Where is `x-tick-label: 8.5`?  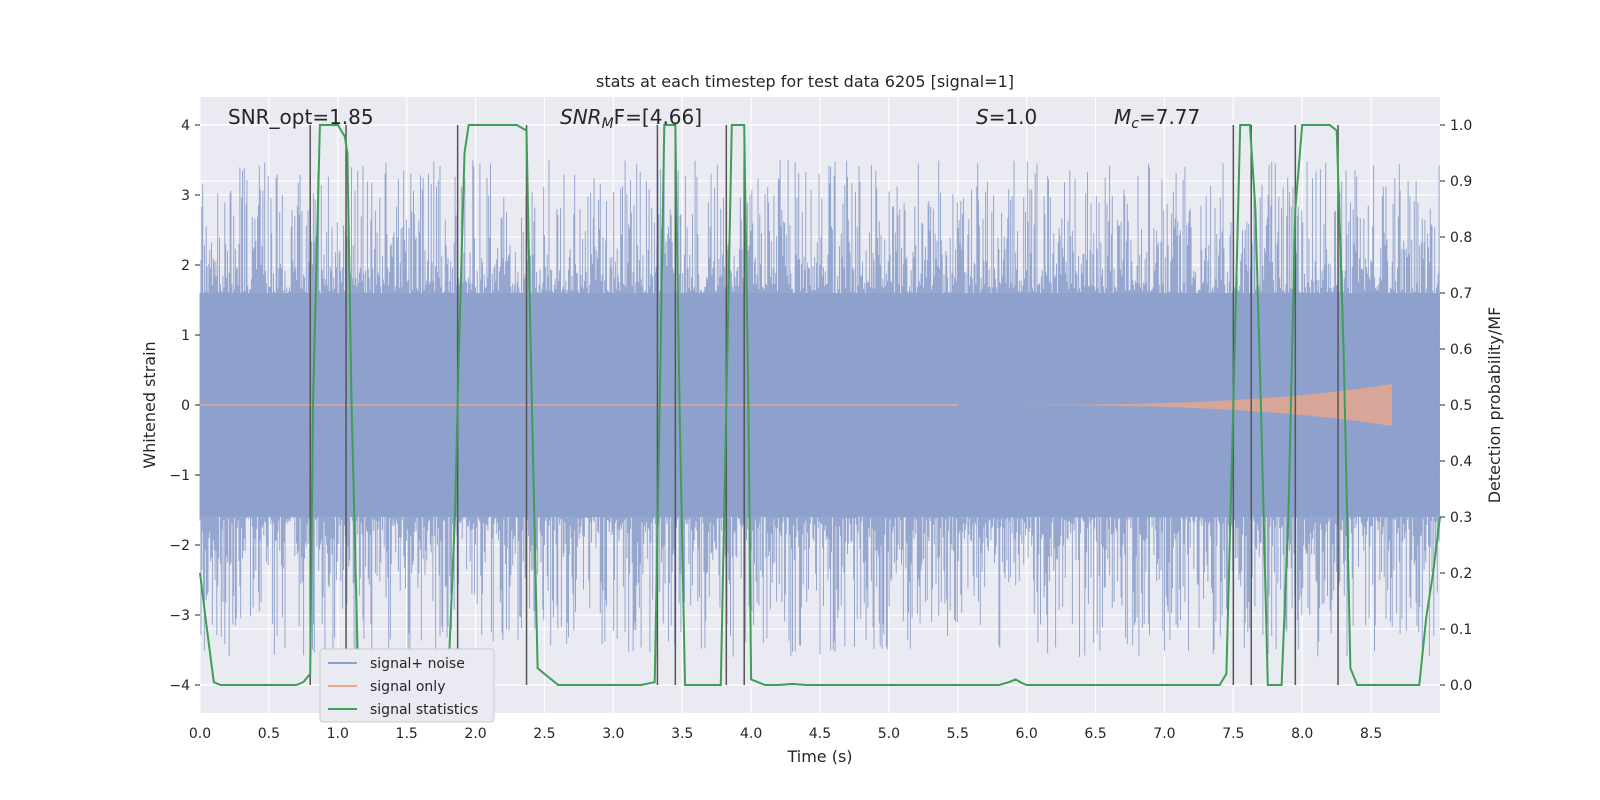 x-tick-label: 8.5 is located at coordinates (1371, 734).